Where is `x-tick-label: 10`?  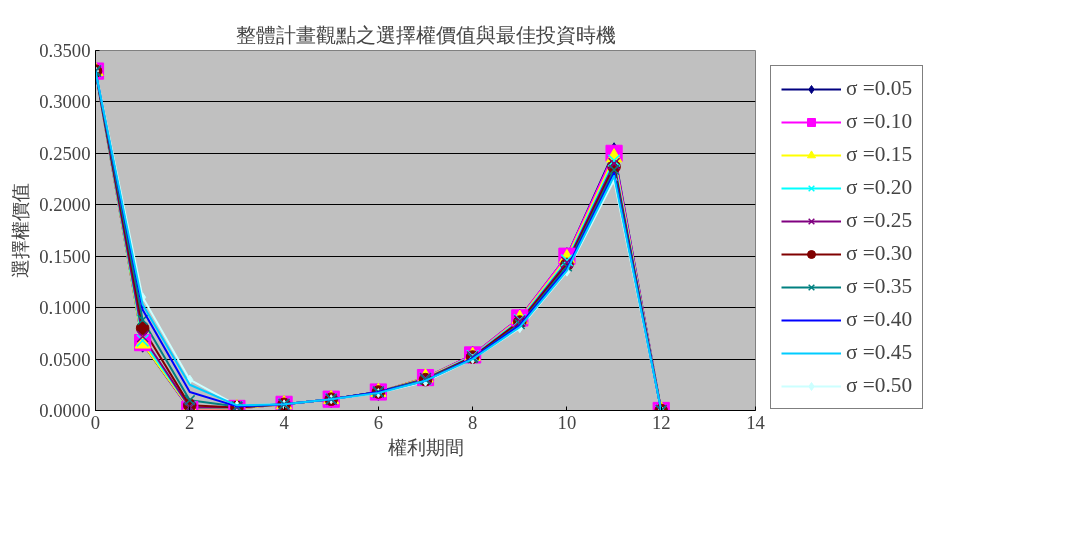
x-tick-label: 10 is located at coordinates (567, 422).